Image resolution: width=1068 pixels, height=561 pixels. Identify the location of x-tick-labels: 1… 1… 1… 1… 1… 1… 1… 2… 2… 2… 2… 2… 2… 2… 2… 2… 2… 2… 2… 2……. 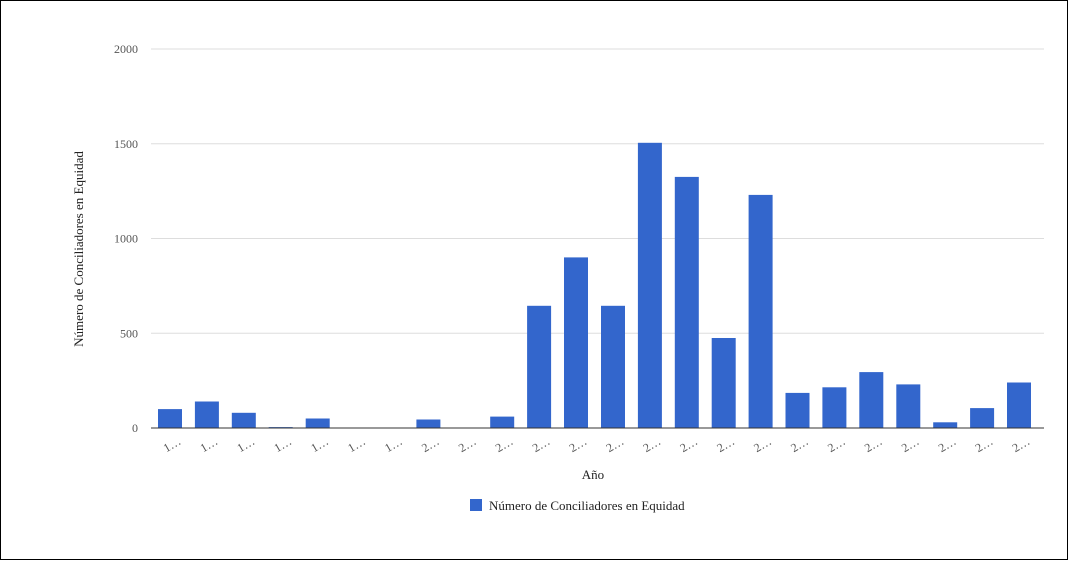
(597, 444).